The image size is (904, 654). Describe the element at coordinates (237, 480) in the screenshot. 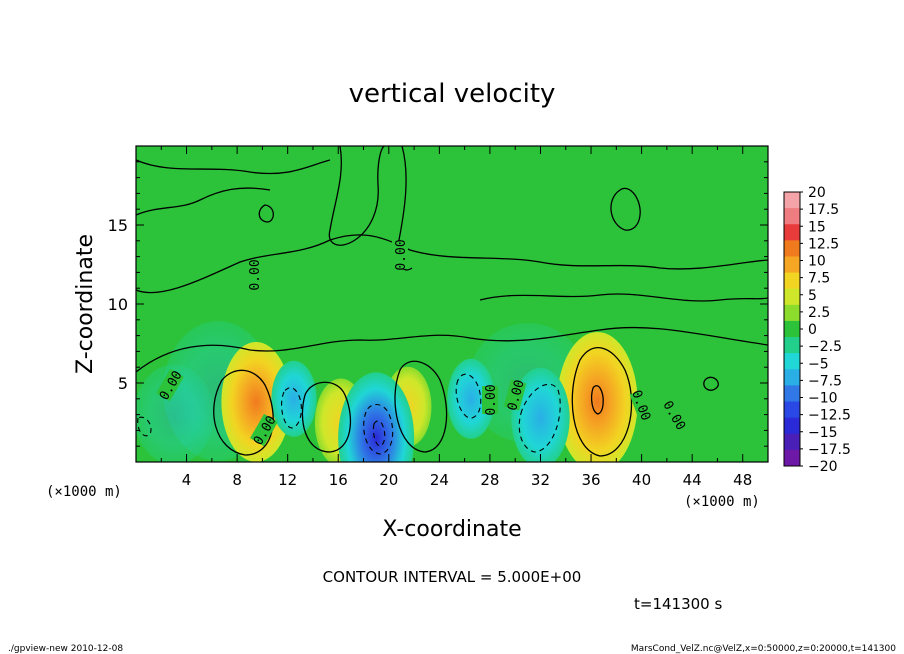

I see `x-tick-label: 8` at that location.